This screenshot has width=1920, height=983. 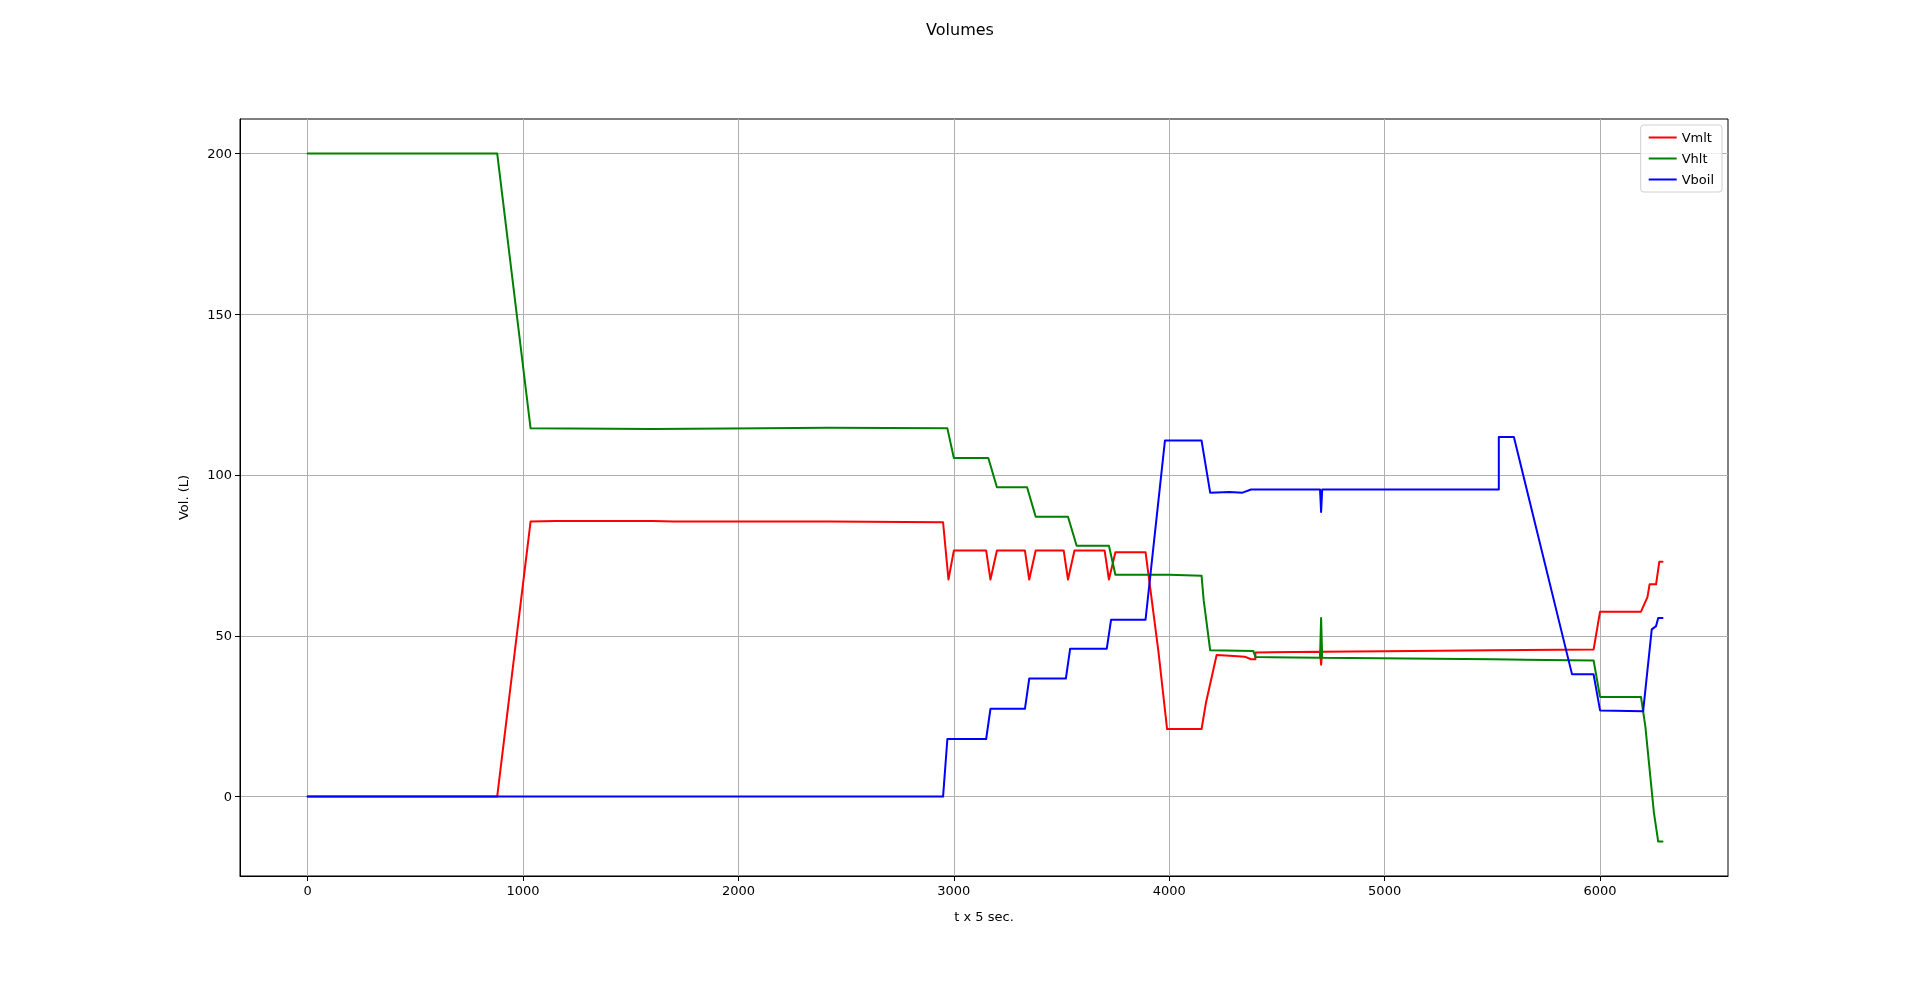 What do you see at coordinates (183, 497) in the screenshot?
I see `y-axis-title: Vol. (L)` at bounding box center [183, 497].